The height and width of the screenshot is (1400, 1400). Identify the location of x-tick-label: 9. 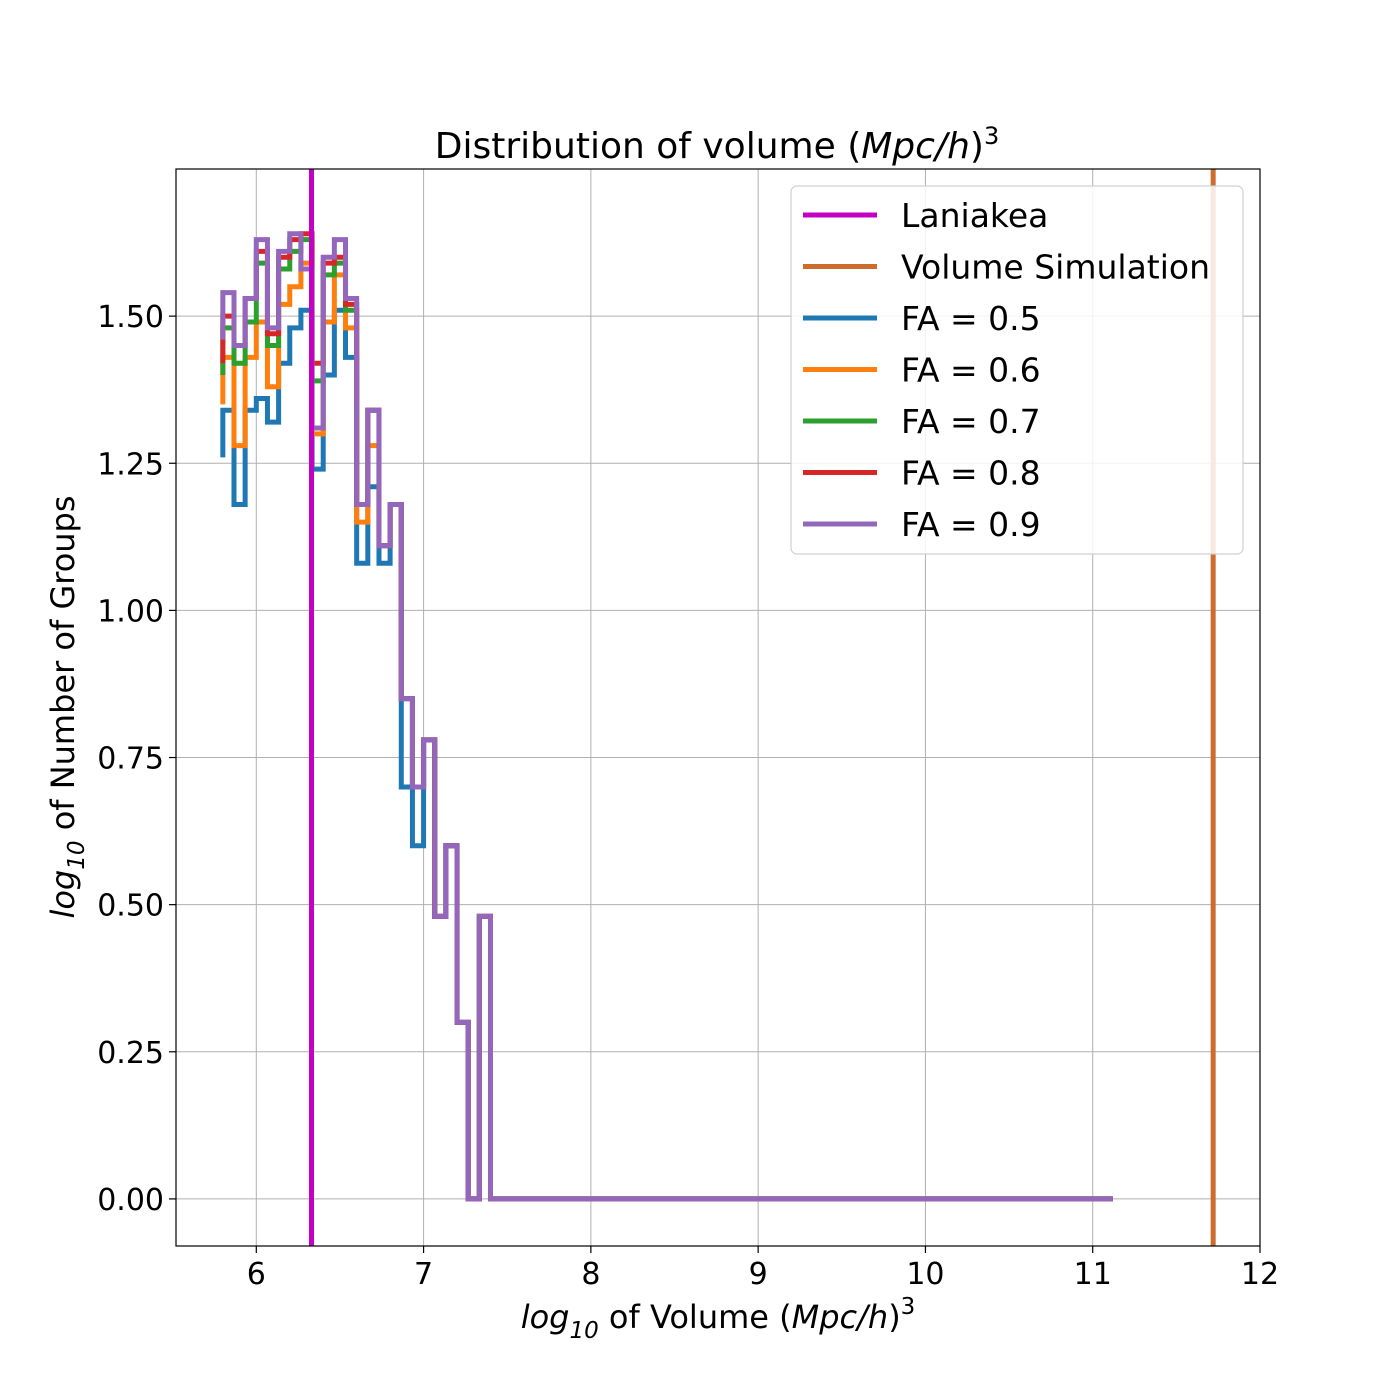
(758, 1274).